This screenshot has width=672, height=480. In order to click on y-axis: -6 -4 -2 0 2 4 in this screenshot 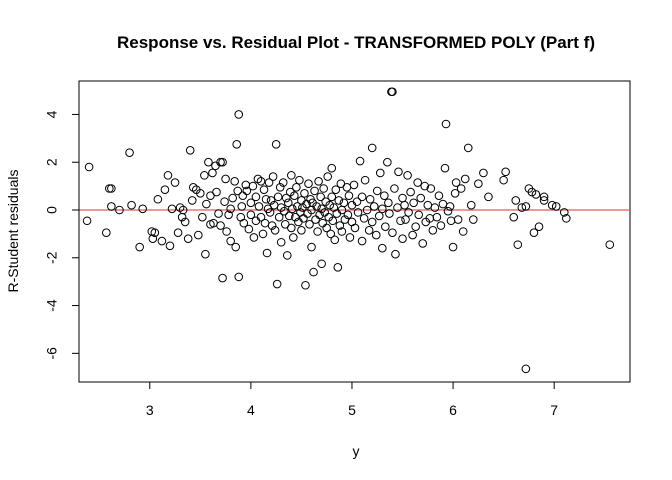, I will do `click(62, 235)`.